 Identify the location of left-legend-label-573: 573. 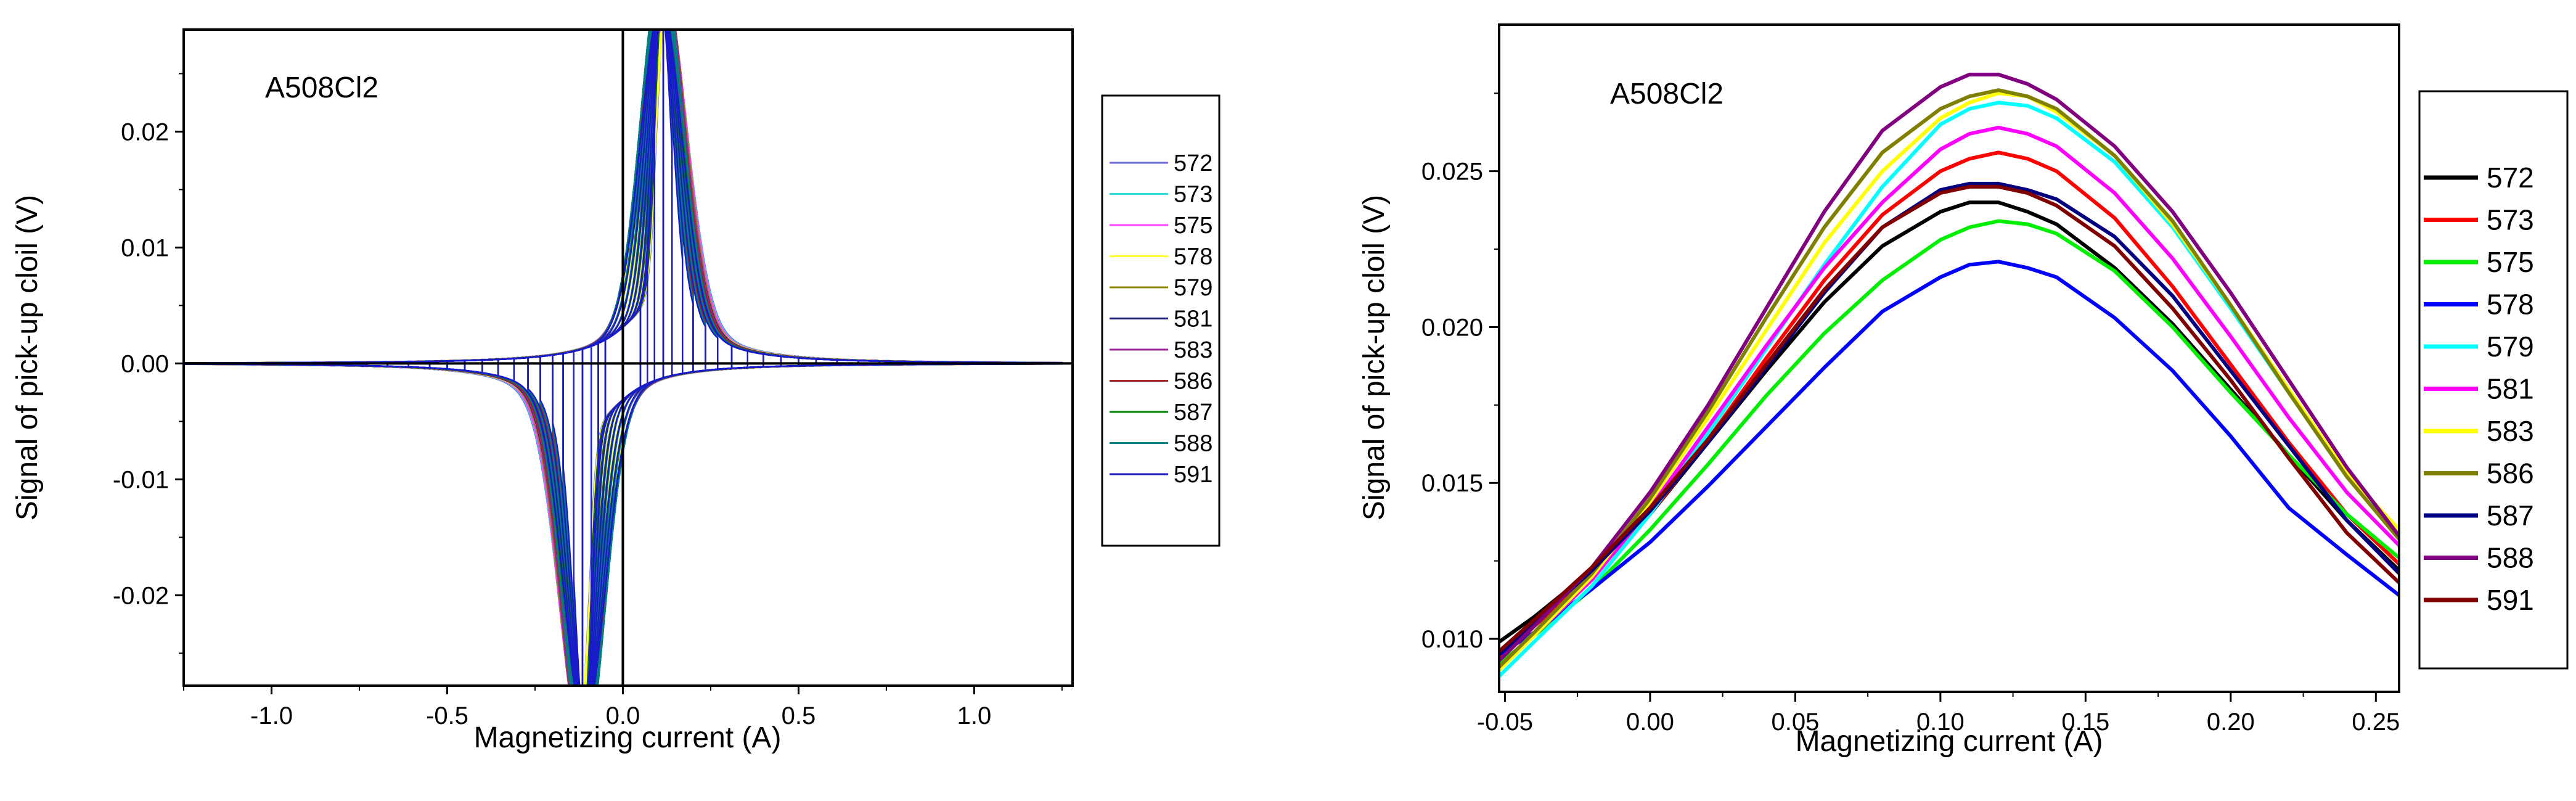
(1193, 195).